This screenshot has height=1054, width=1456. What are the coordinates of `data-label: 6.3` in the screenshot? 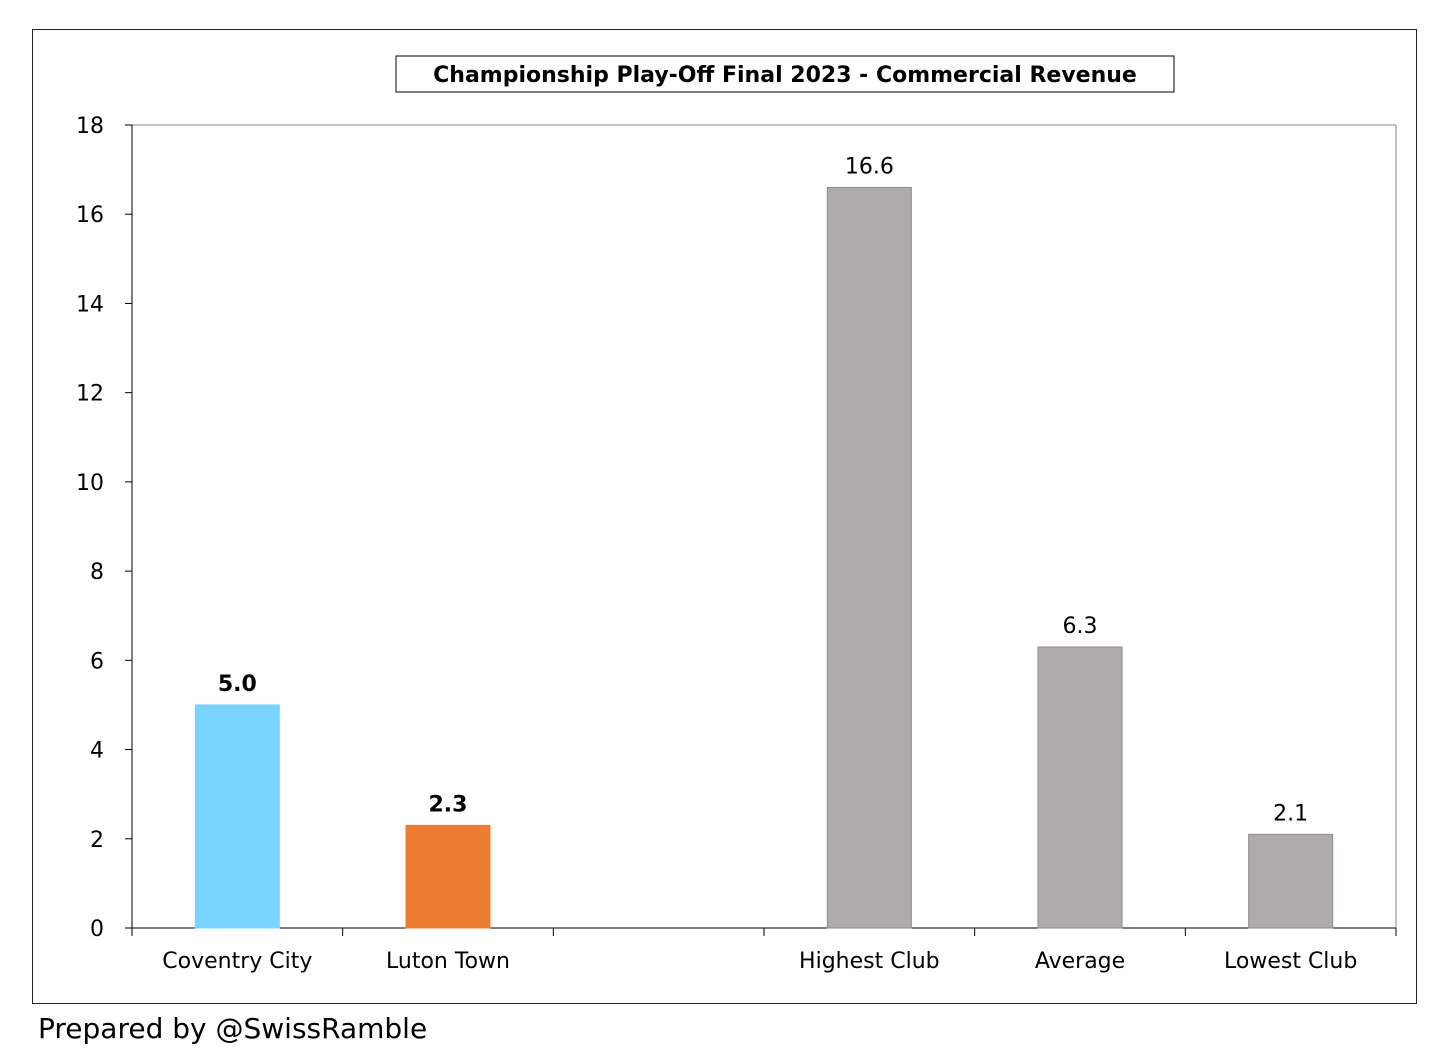 It's located at (1080, 626).